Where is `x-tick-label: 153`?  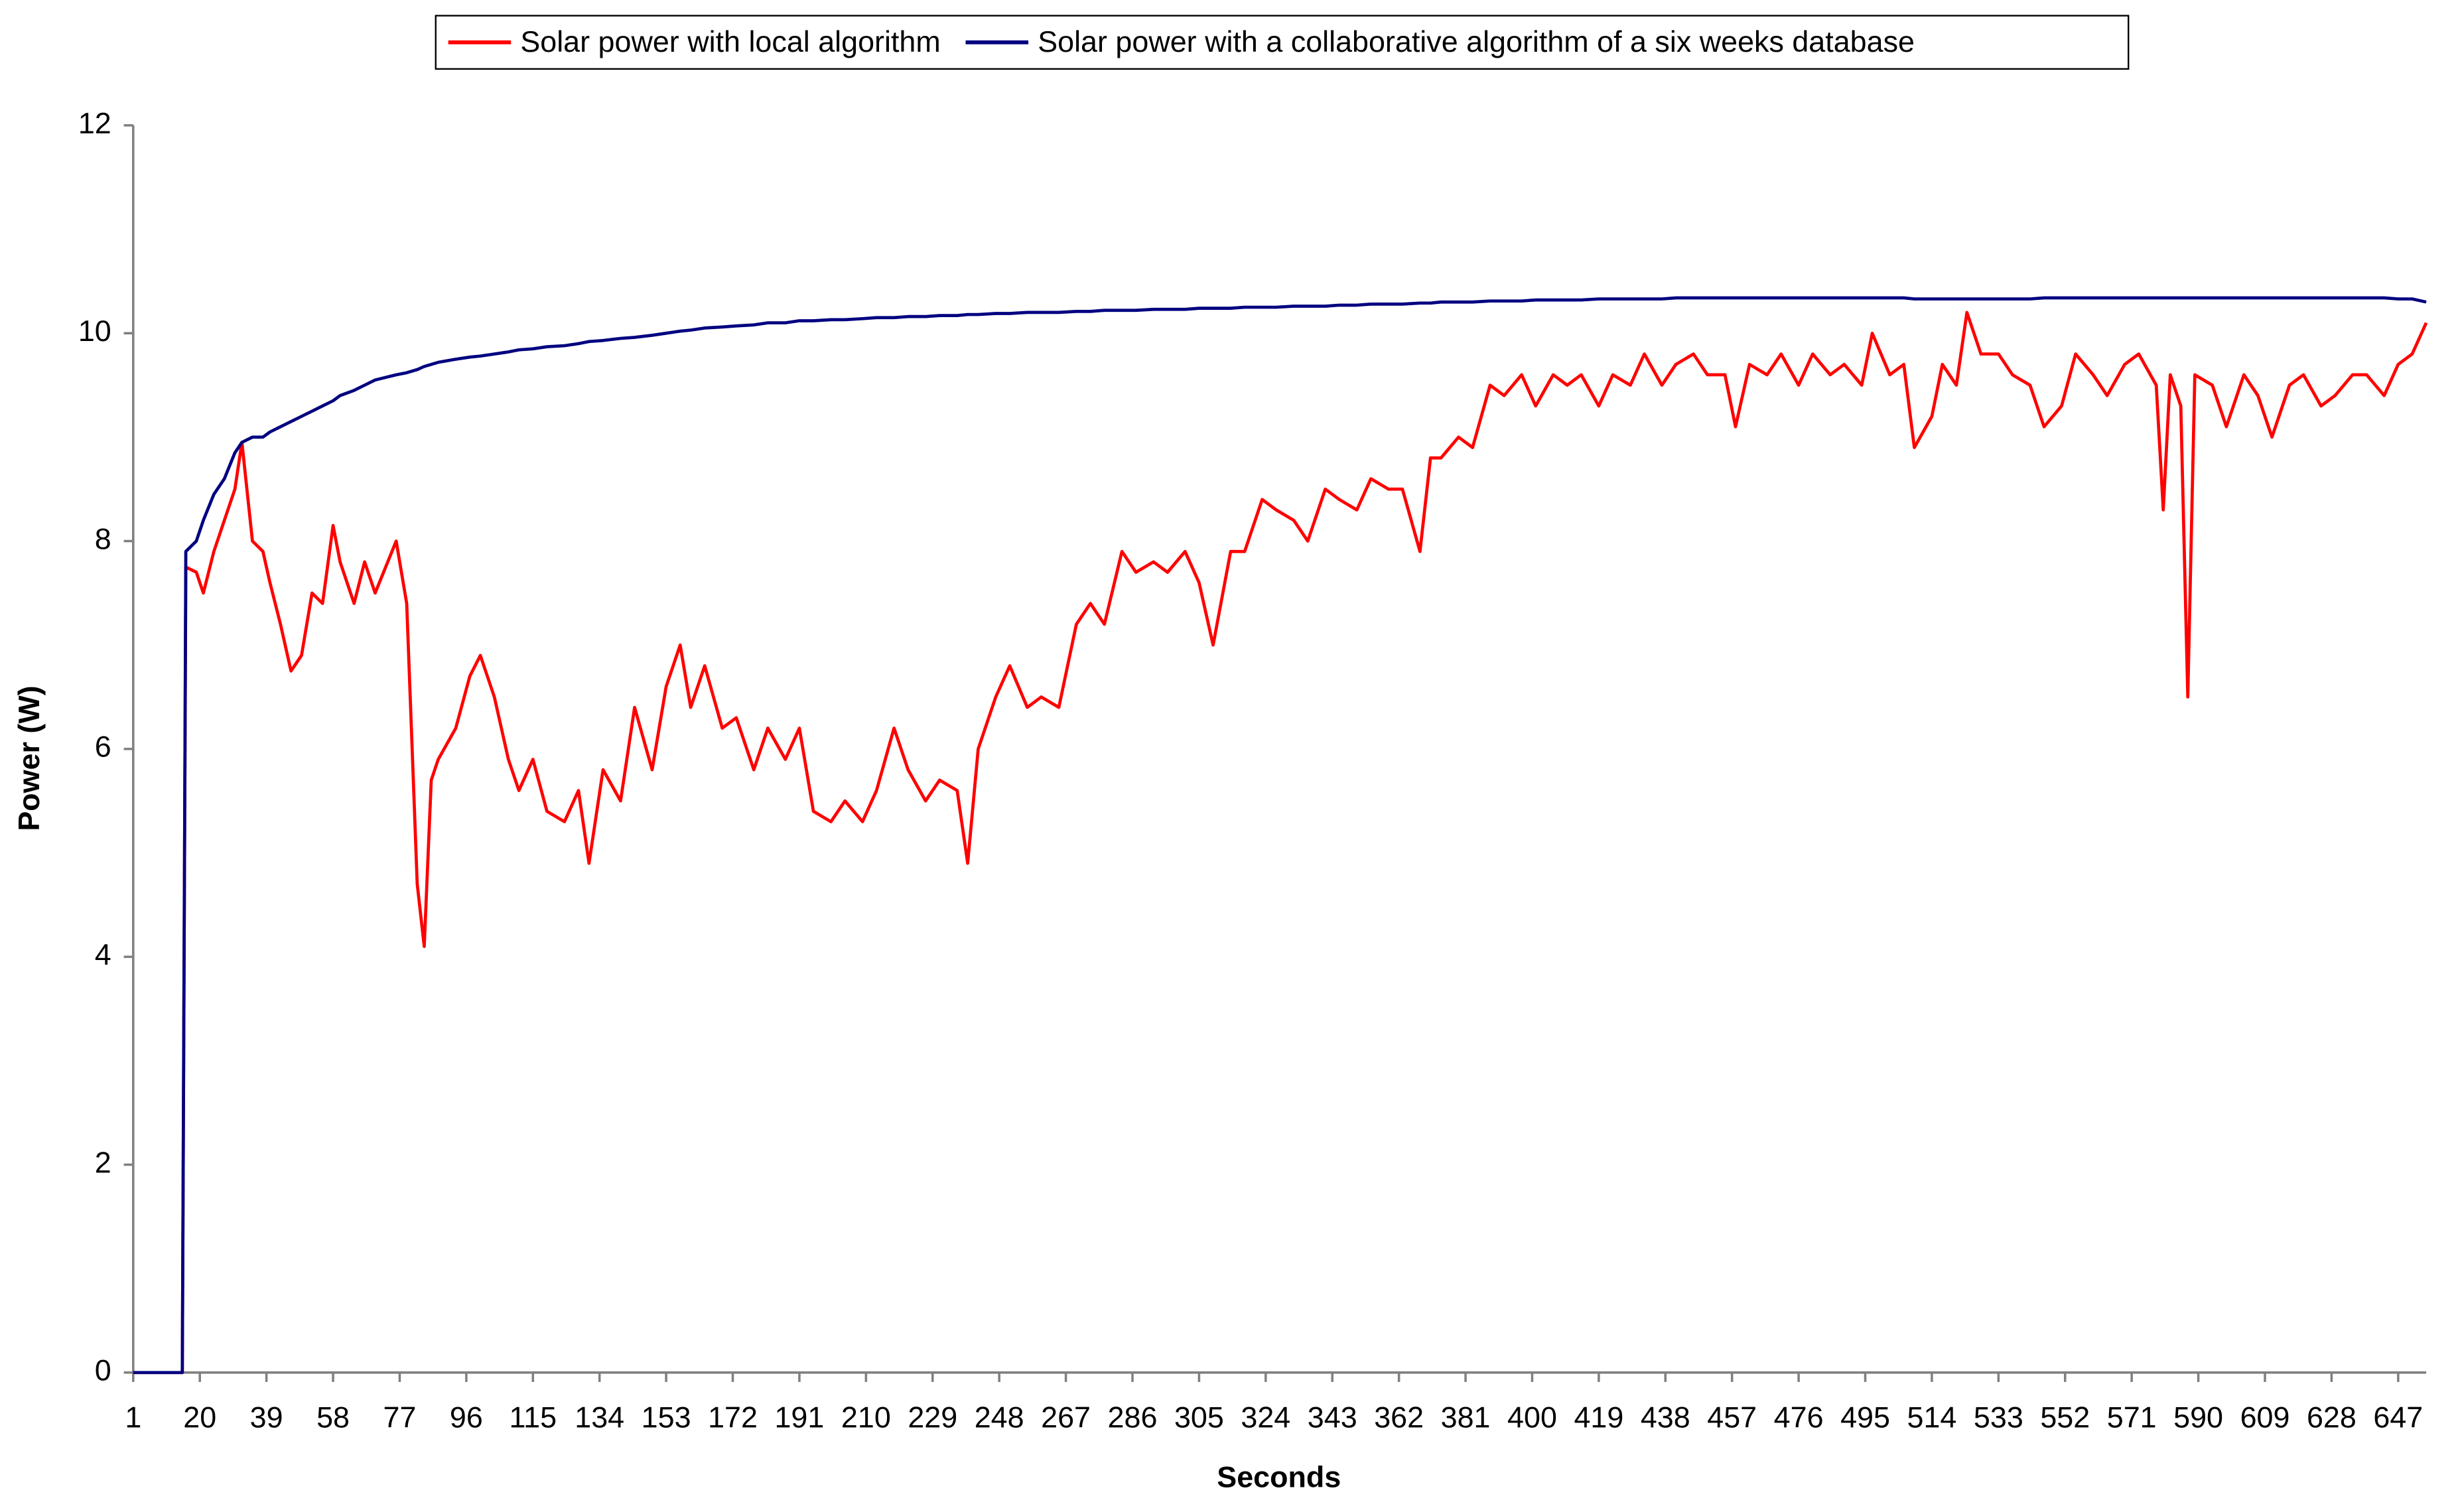 x-tick-label: 153 is located at coordinates (666, 1417).